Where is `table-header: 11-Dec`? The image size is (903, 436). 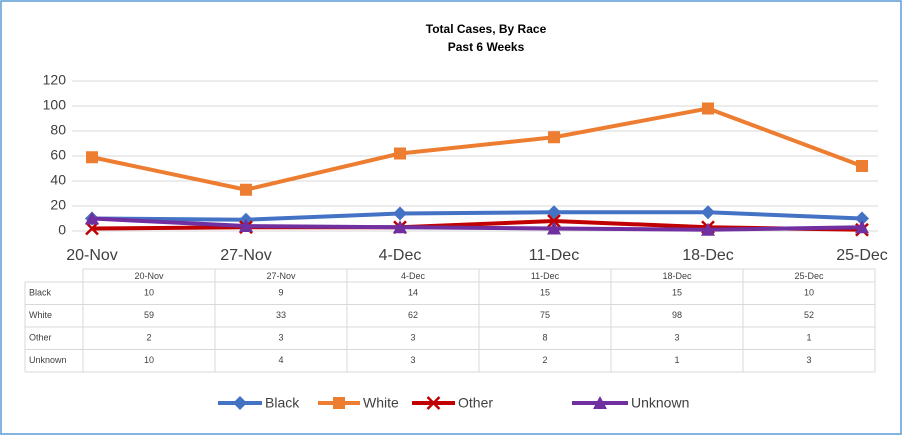
table-header: 11-Dec is located at coordinates (545, 276).